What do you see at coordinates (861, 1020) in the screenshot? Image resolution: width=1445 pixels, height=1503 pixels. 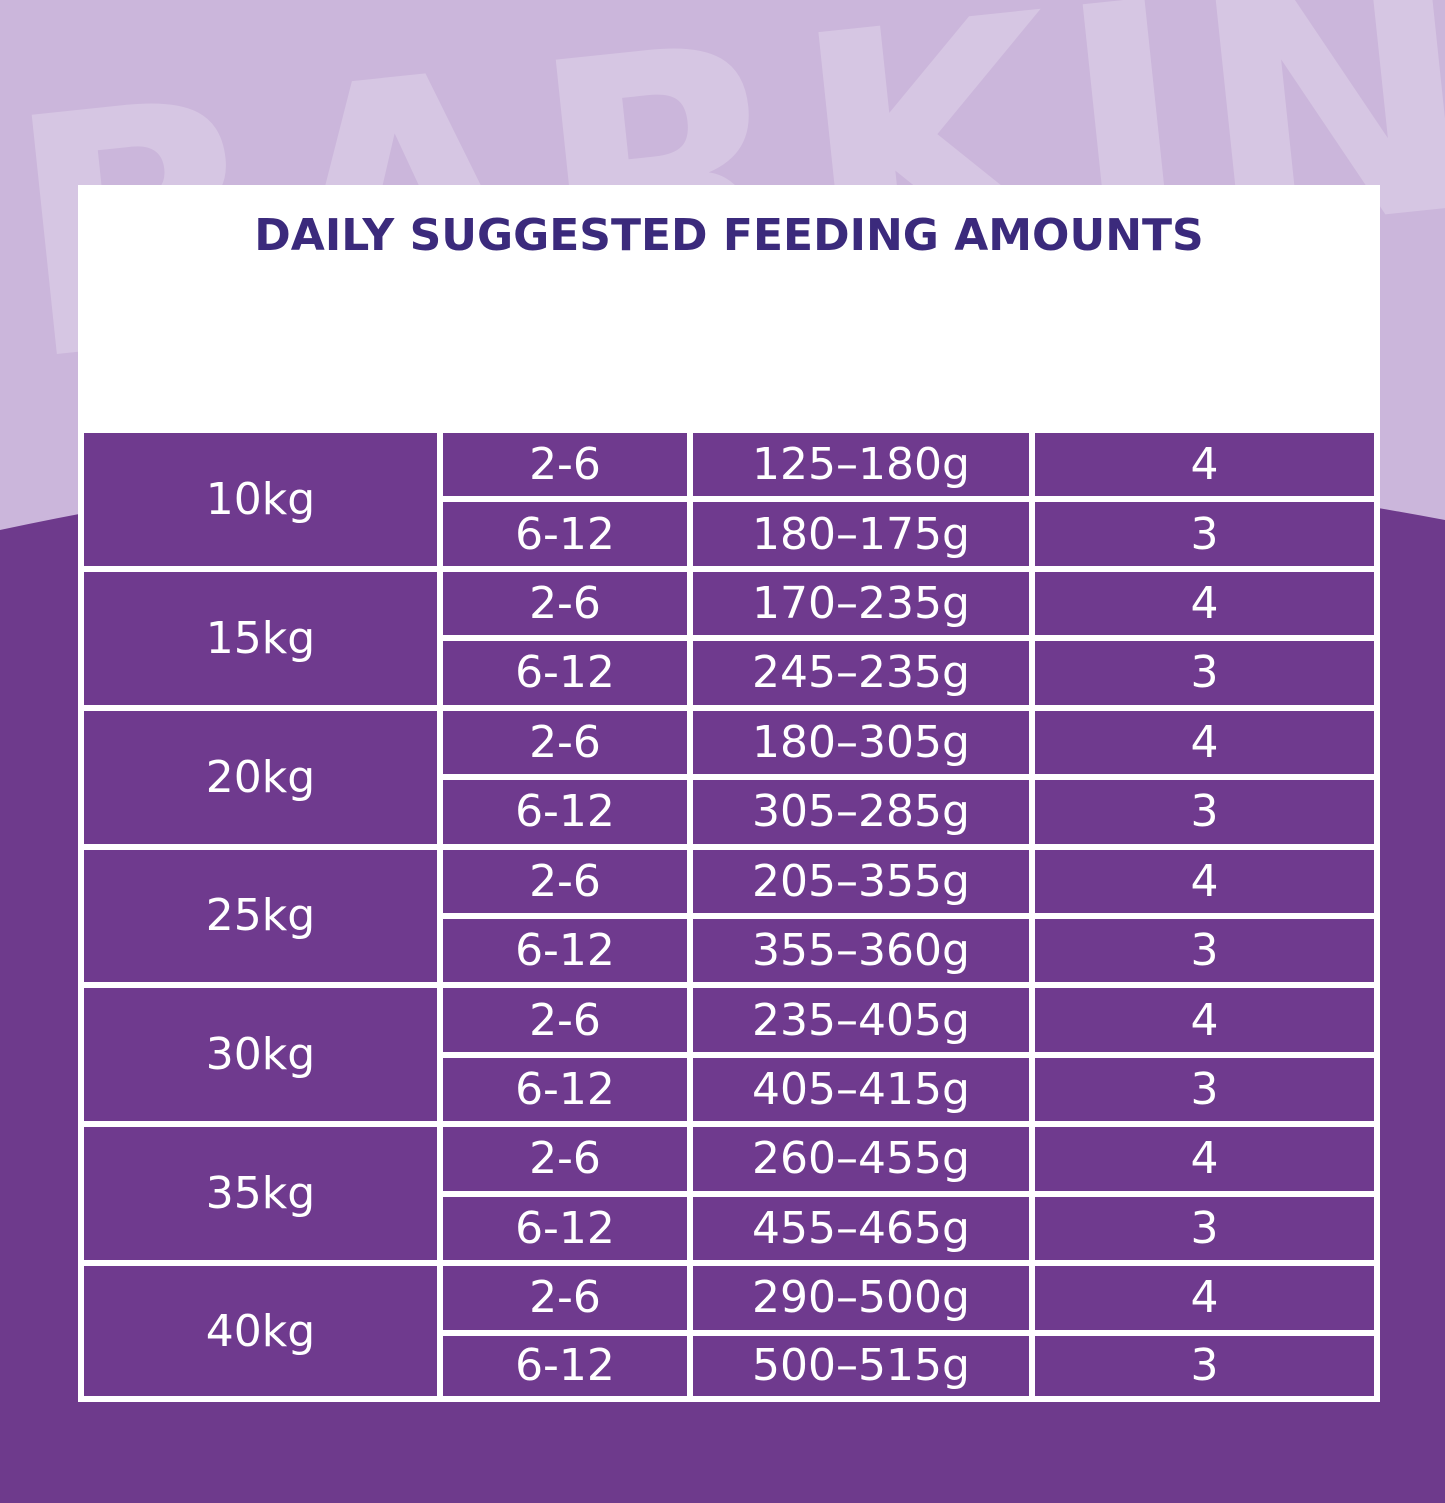 I see `grams-cell: 235–405g` at bounding box center [861, 1020].